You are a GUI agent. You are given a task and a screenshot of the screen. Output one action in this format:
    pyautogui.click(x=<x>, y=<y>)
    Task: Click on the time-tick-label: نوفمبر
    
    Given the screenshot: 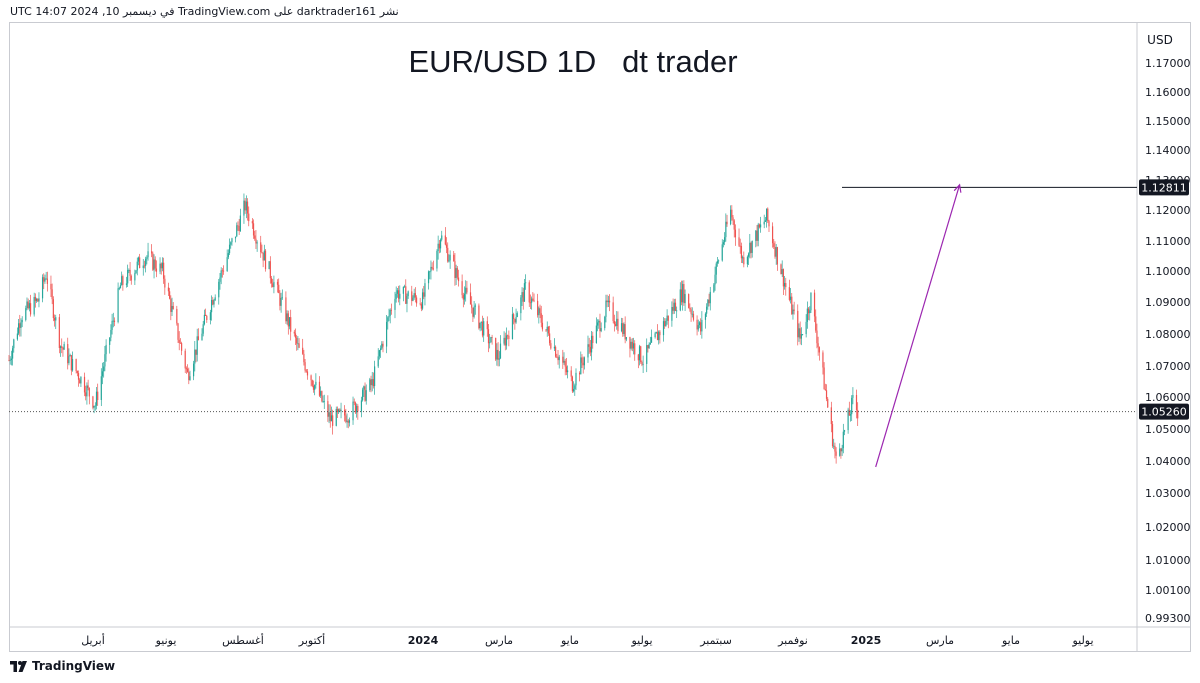 What is the action you would take?
    pyautogui.click(x=792, y=640)
    